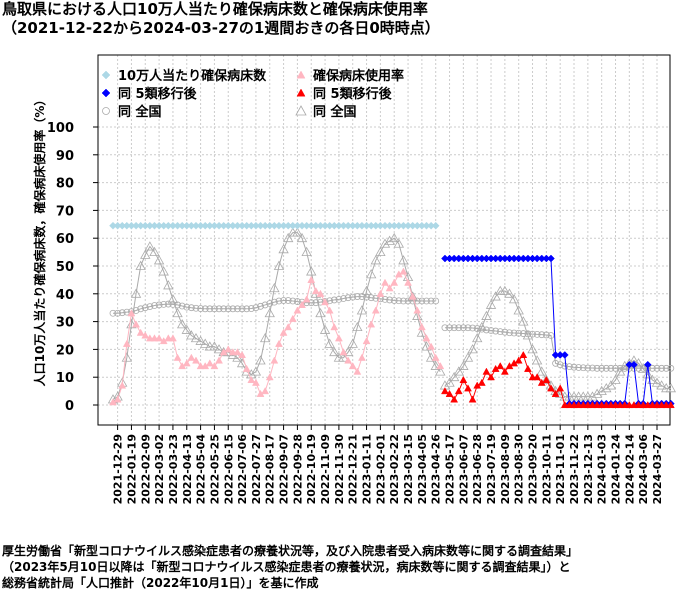  I want to click on series-line-usage5_national, so click(557, 344).